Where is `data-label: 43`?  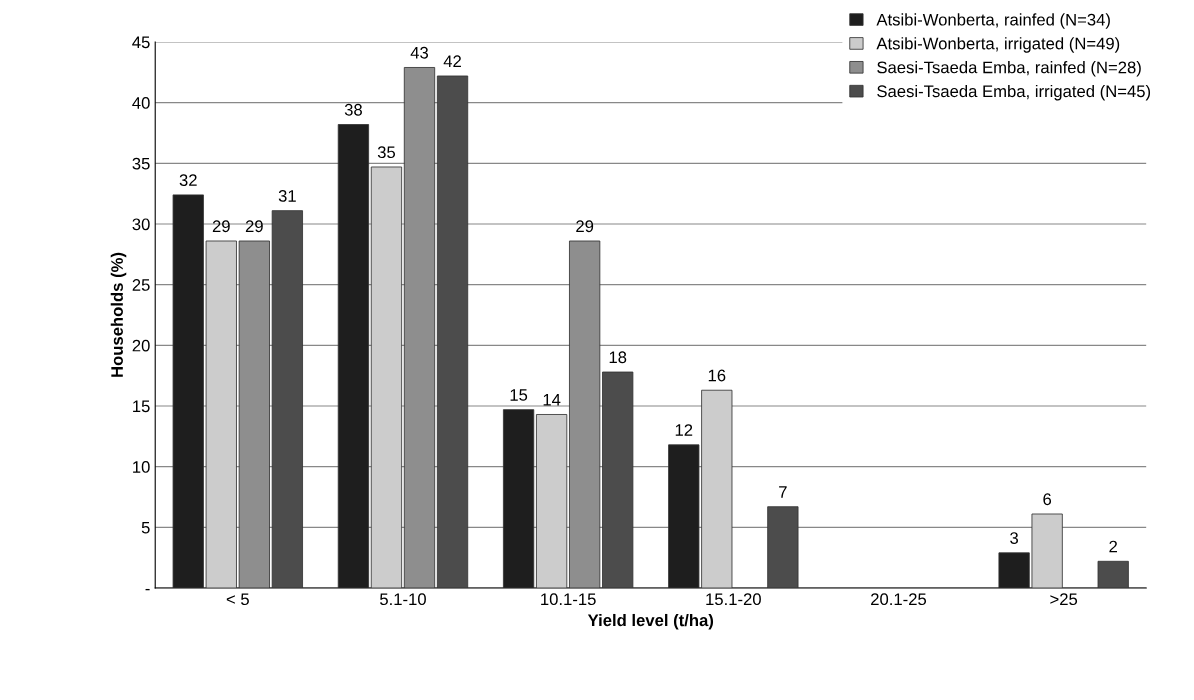
data-label: 43 is located at coordinates (419, 52).